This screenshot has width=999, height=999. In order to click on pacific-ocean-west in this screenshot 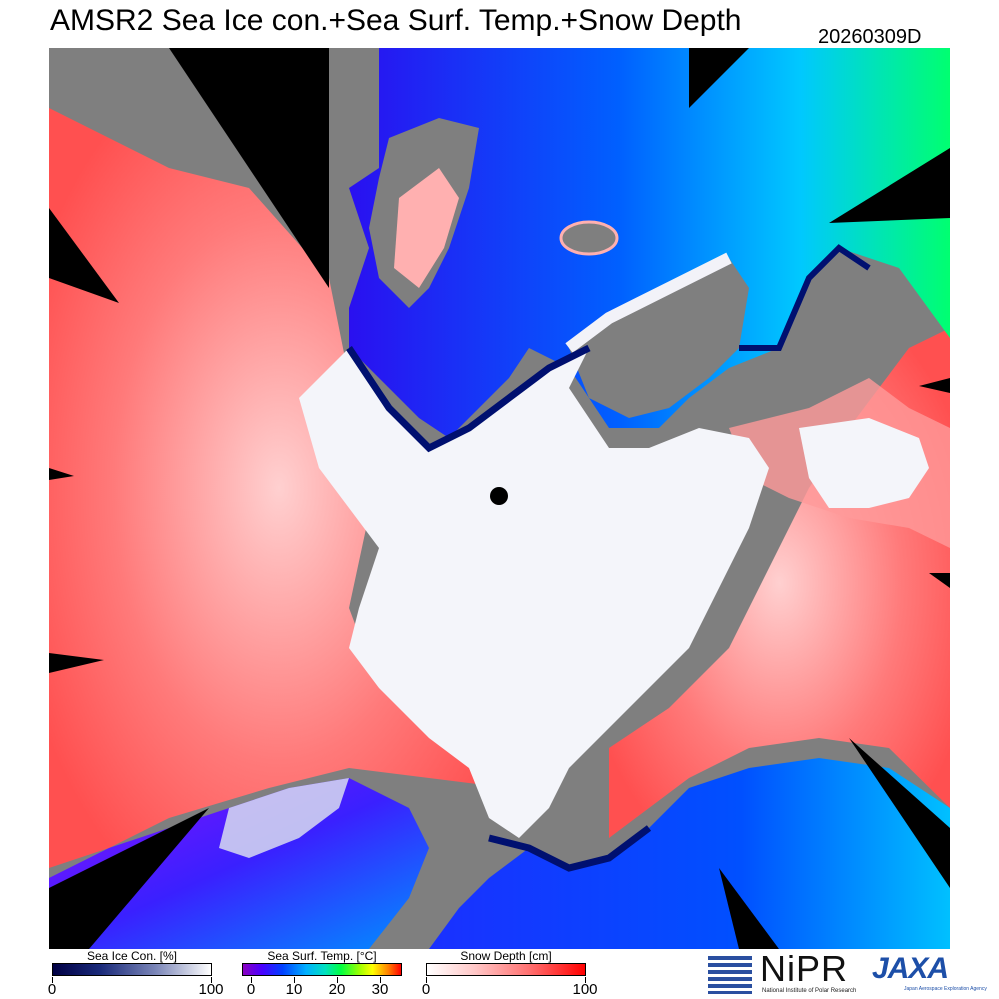, I will do `click(239, 863)`.